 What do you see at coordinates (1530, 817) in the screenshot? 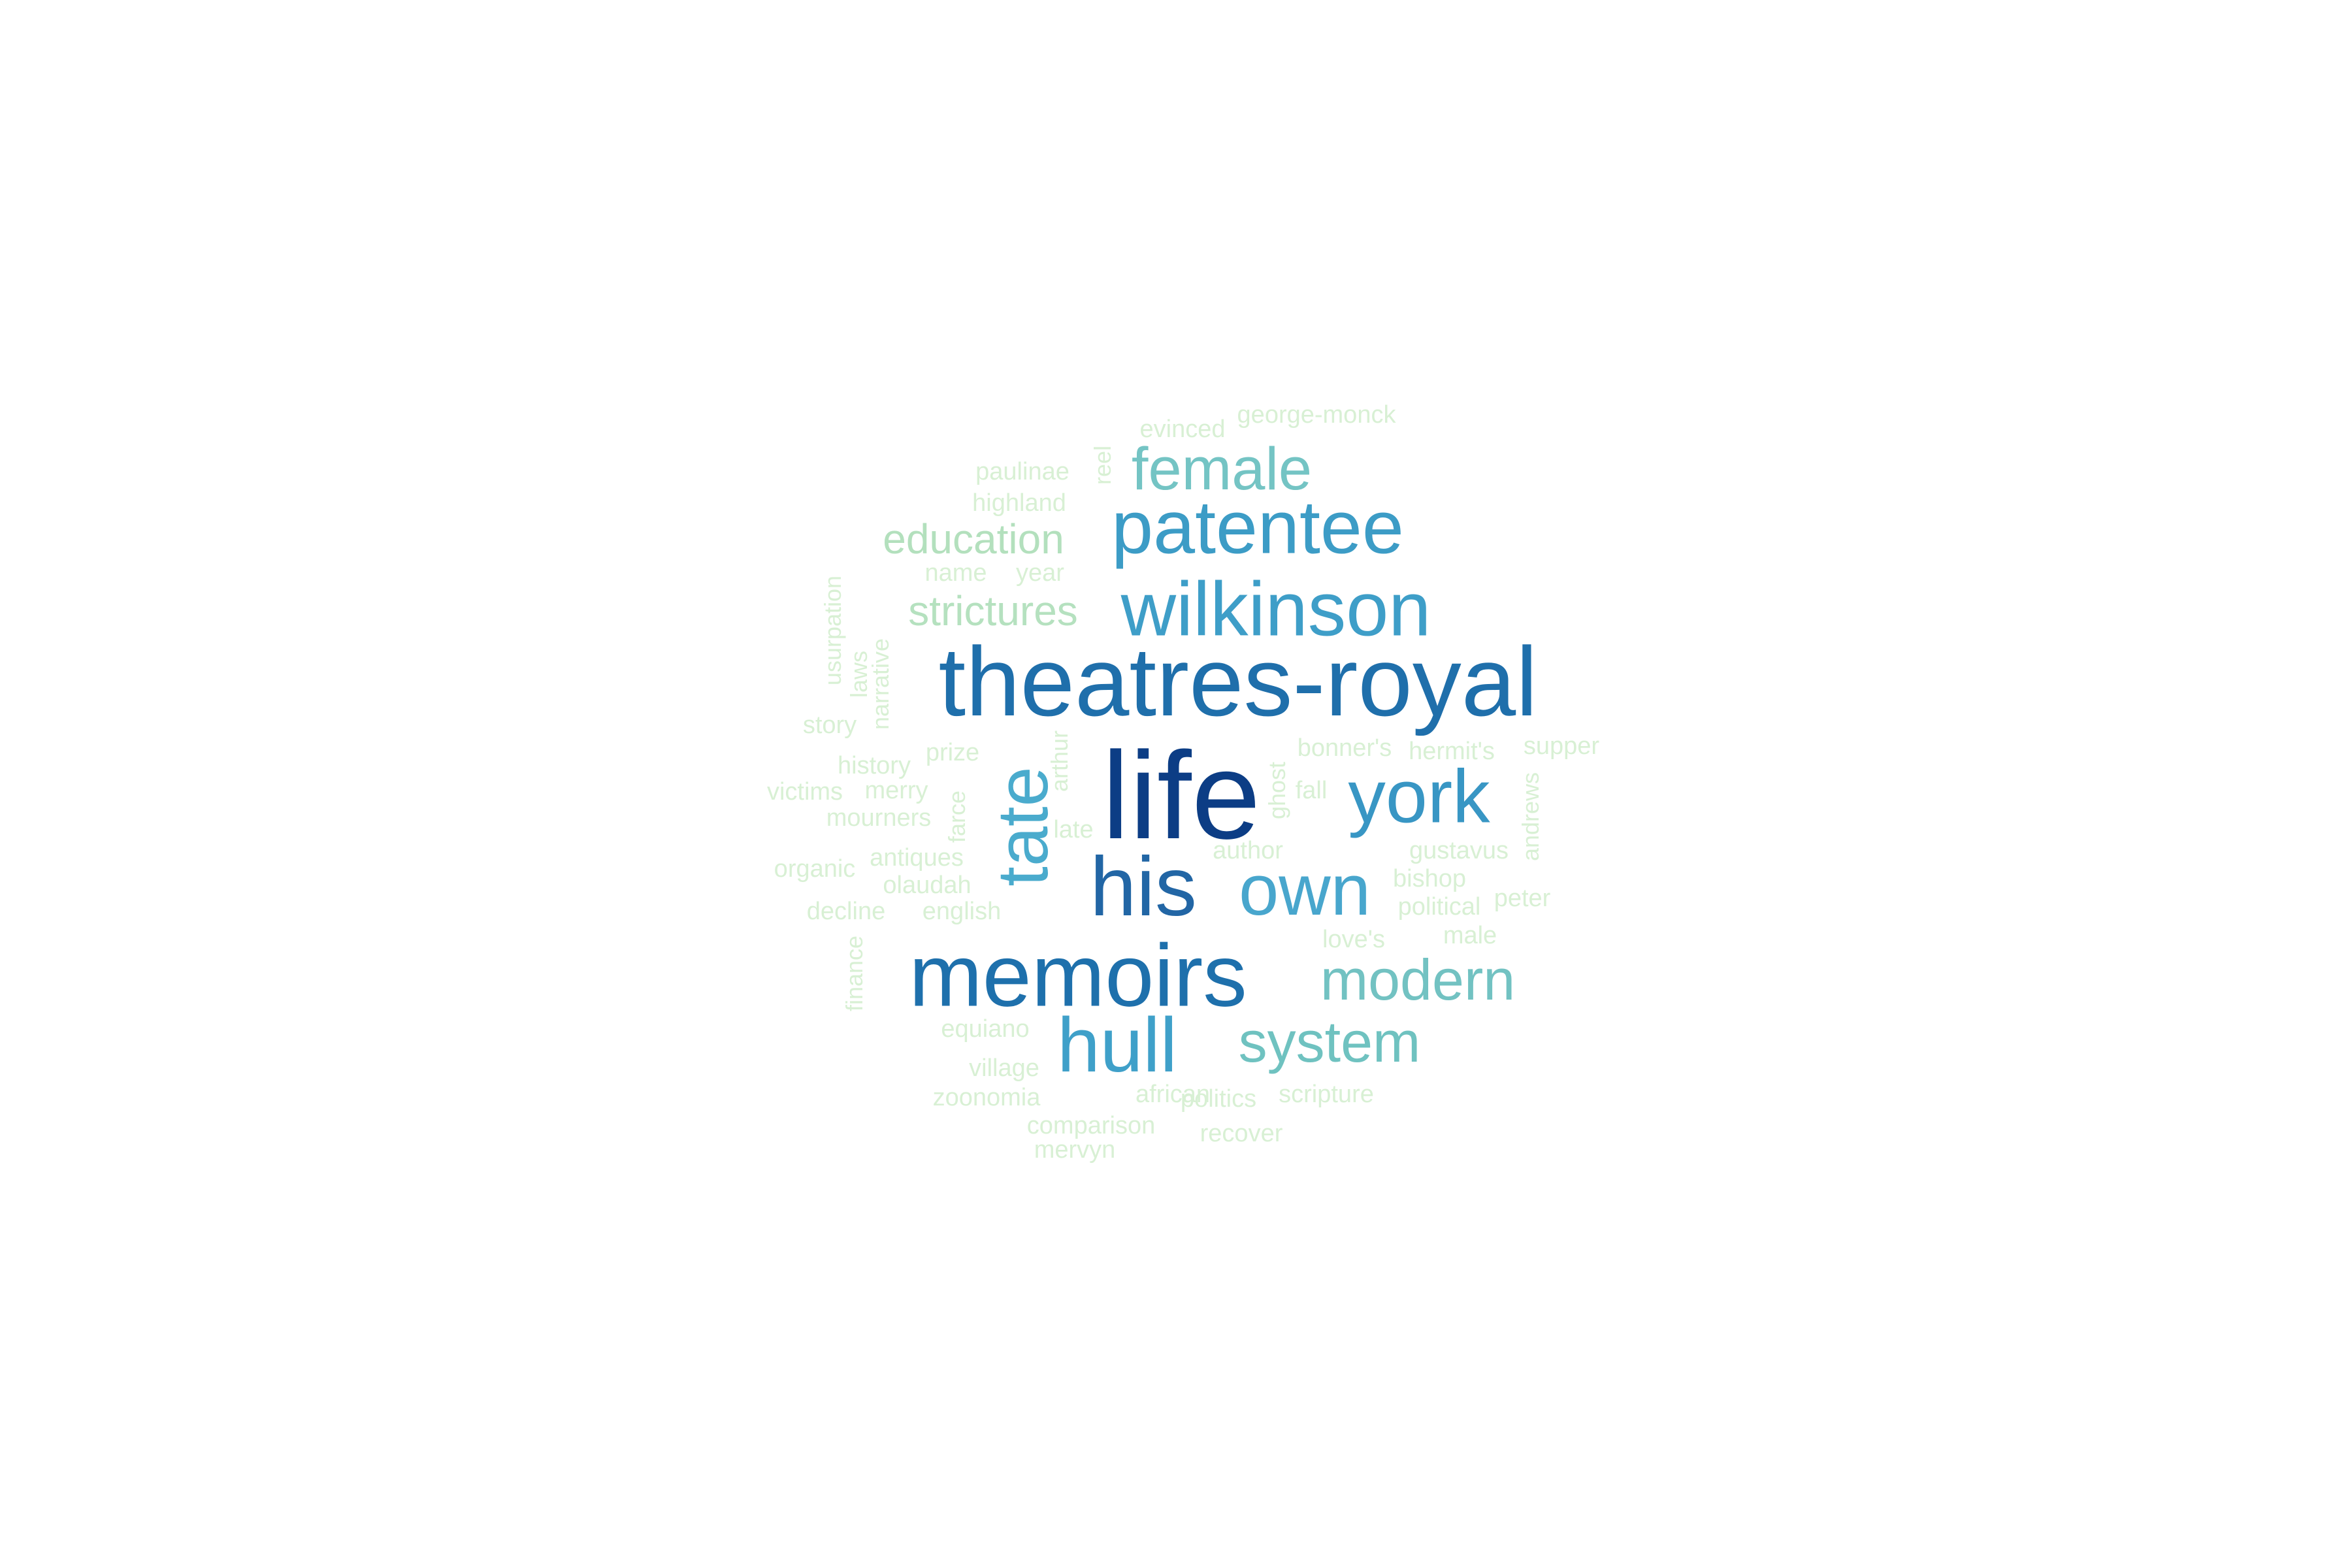
I see `cloud-word-andrews: andrews` at bounding box center [1530, 817].